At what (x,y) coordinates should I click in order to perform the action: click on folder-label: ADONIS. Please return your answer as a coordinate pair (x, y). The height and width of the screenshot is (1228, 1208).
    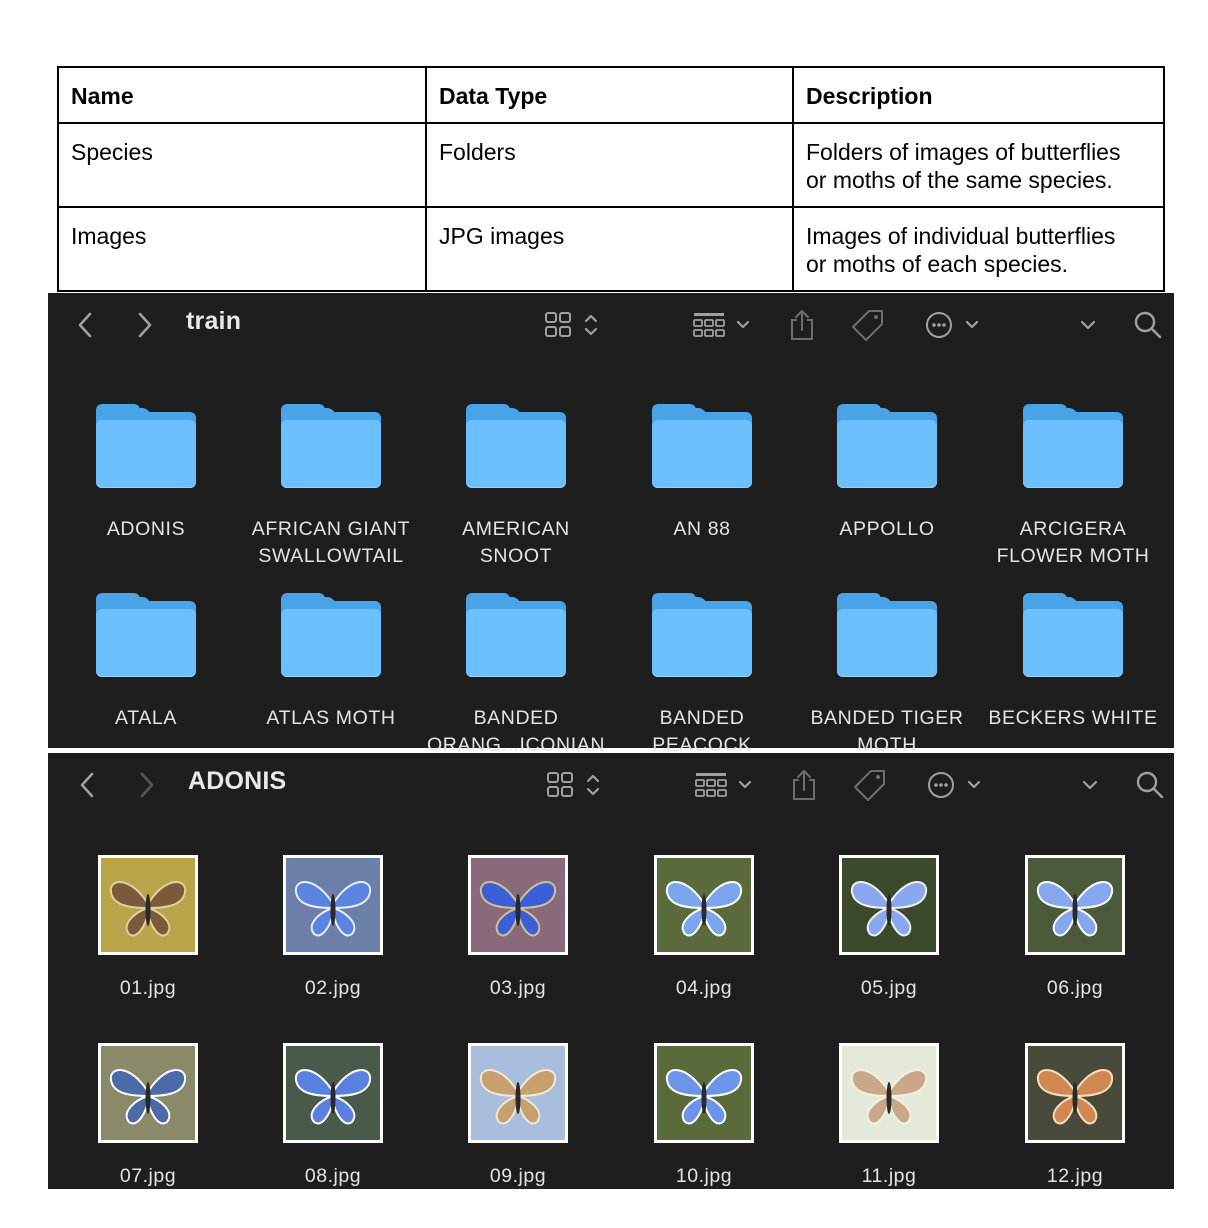
    Looking at the image, I should click on (146, 529).